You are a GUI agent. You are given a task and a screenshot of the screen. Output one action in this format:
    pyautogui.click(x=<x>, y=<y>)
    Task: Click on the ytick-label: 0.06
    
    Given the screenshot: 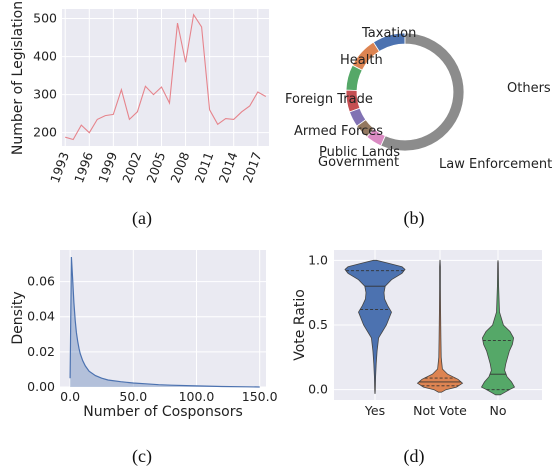 What is the action you would take?
    pyautogui.click(x=41, y=281)
    